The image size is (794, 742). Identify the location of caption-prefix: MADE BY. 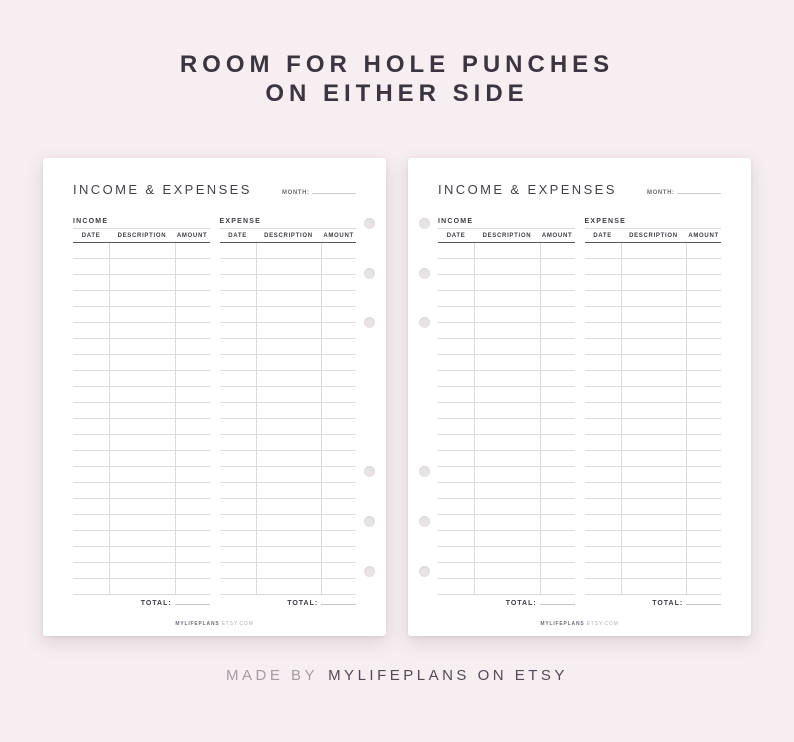
(272, 675).